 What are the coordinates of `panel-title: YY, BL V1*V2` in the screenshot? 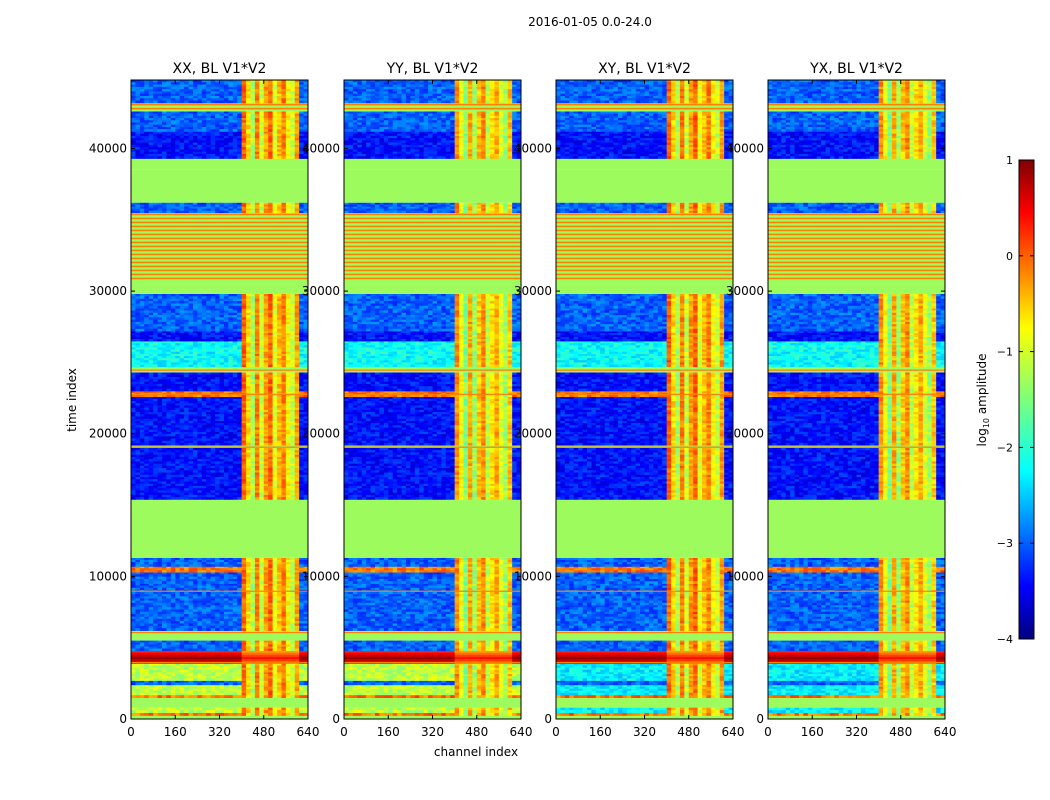 It's located at (432, 69).